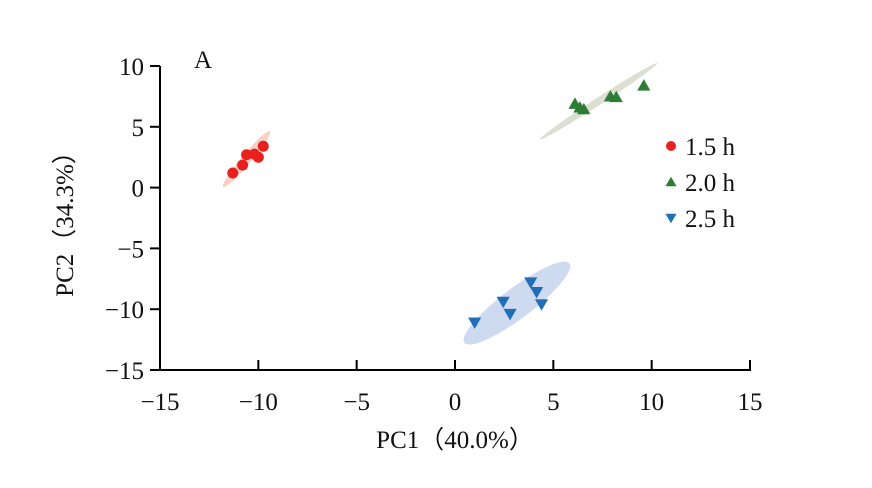 Image resolution: width=872 pixels, height=488 pixels. I want to click on y-axis-title: PC2（34.3%）, so click(65, 218).